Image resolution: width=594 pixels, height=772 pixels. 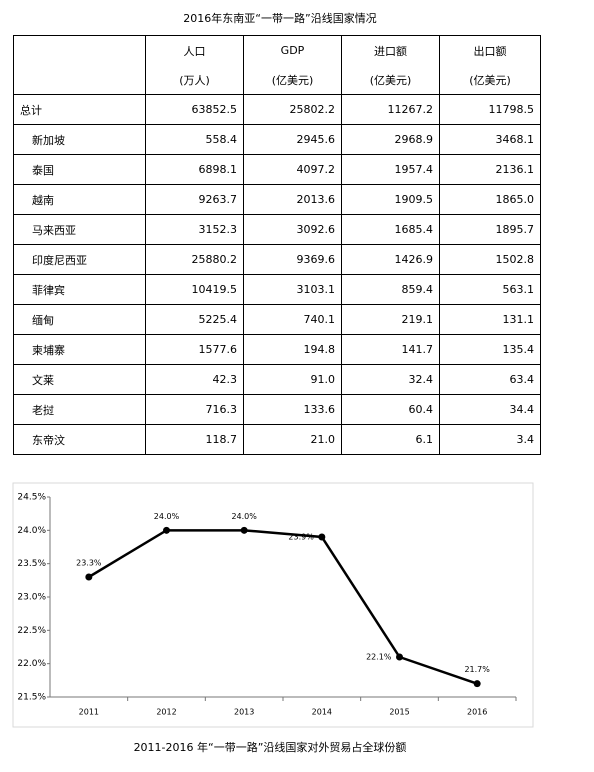 What do you see at coordinates (194, 139) in the screenshot?
I see `cell-value: 558.4` at bounding box center [194, 139].